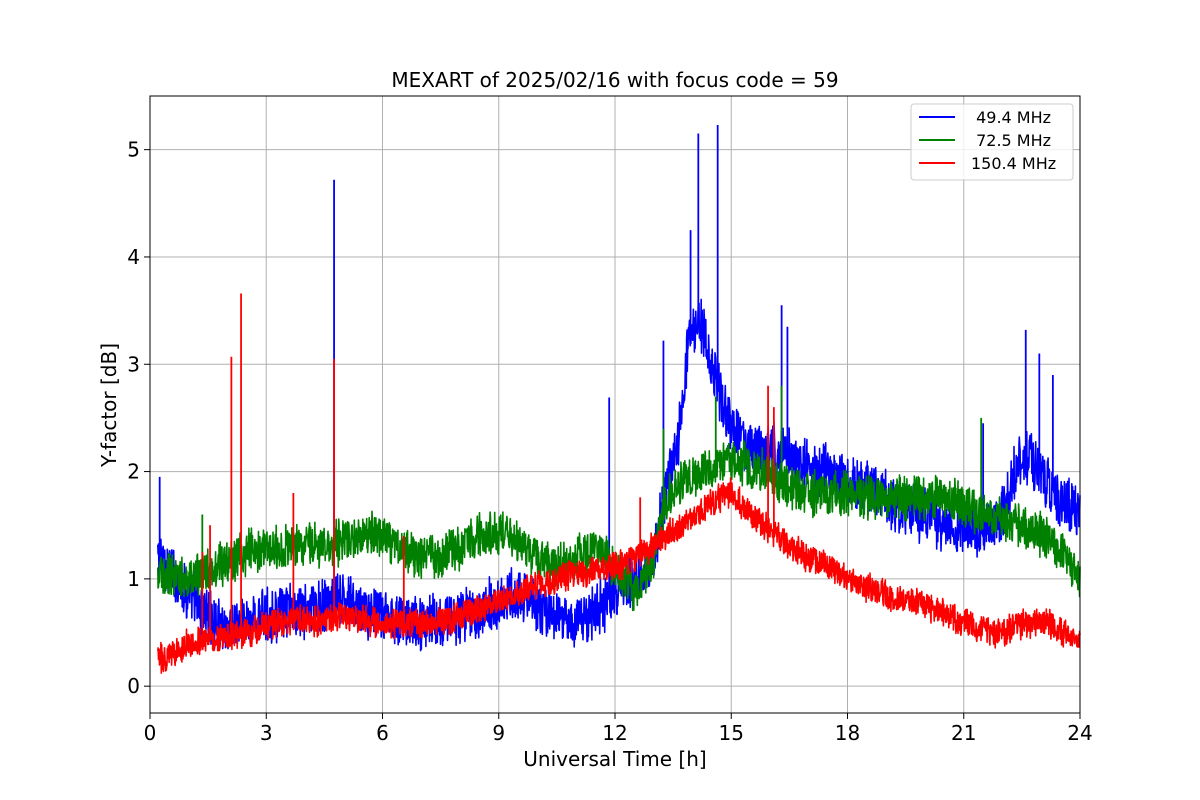  Describe the element at coordinates (133, 472) in the screenshot. I see `y-tick-label: 2` at that location.